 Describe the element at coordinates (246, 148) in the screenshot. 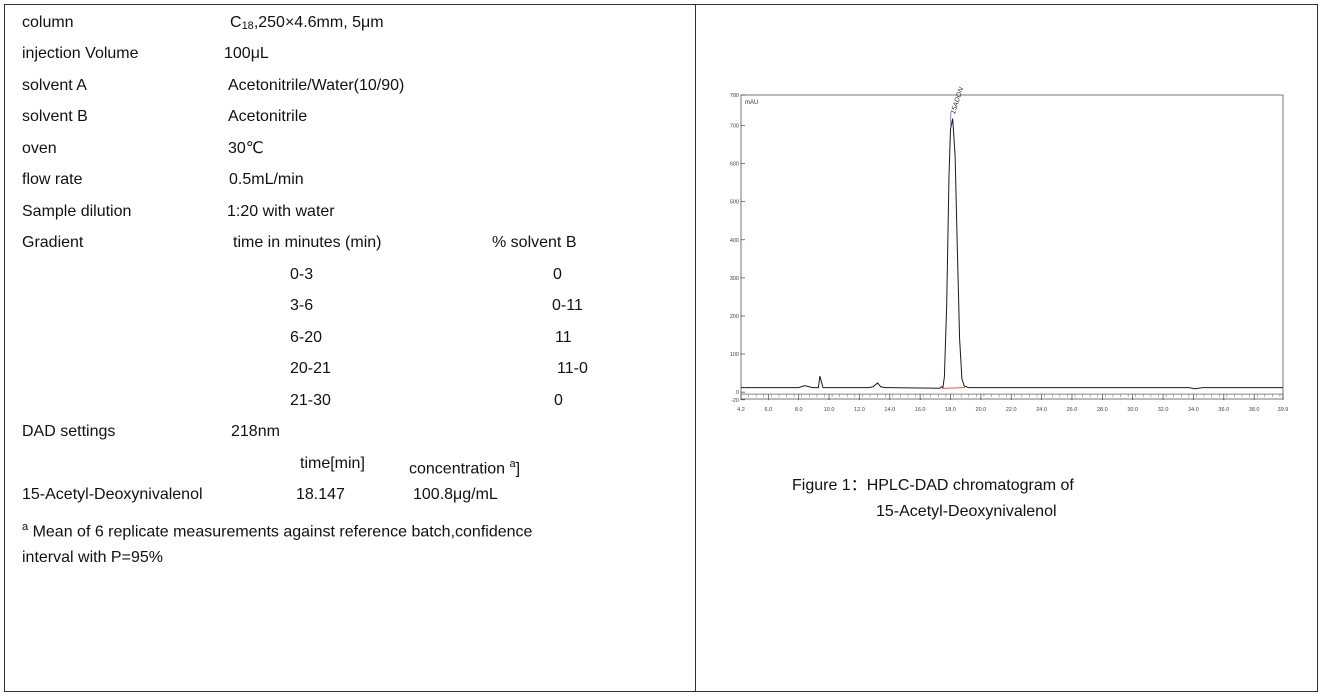

I see `oven-value: 30℃` at that location.